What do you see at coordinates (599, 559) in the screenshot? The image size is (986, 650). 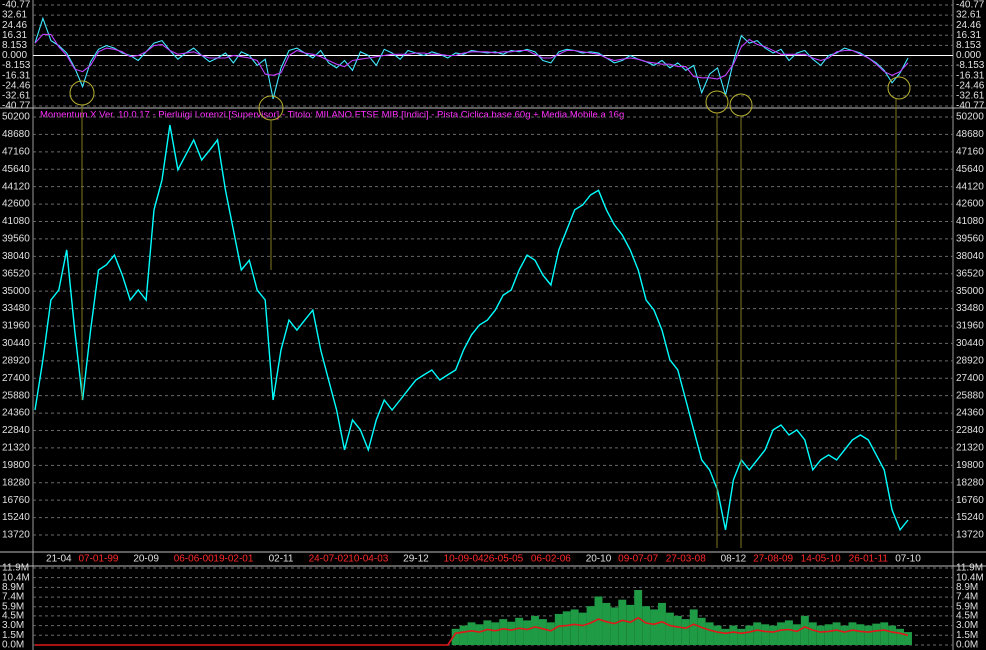 I see `x-tick-label: 20-10` at bounding box center [599, 559].